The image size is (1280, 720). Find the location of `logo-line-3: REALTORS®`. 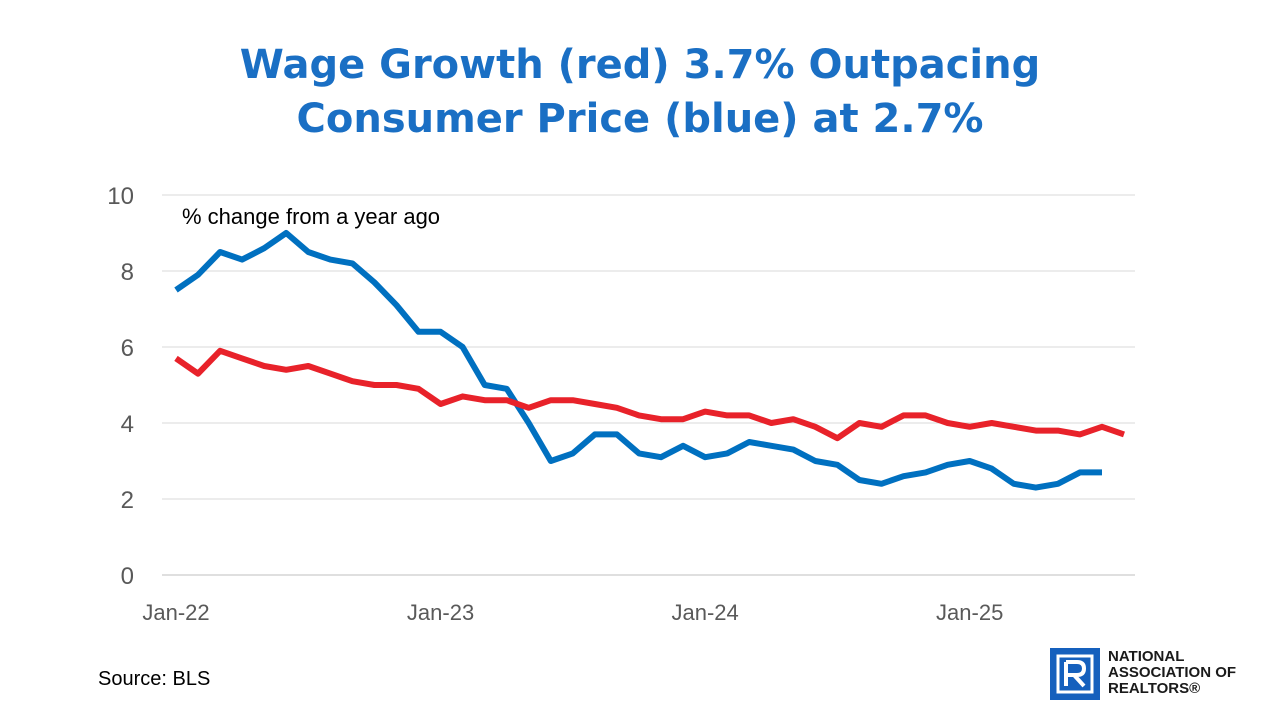

logo-line-3: REALTORS® is located at coordinates (1154, 688).